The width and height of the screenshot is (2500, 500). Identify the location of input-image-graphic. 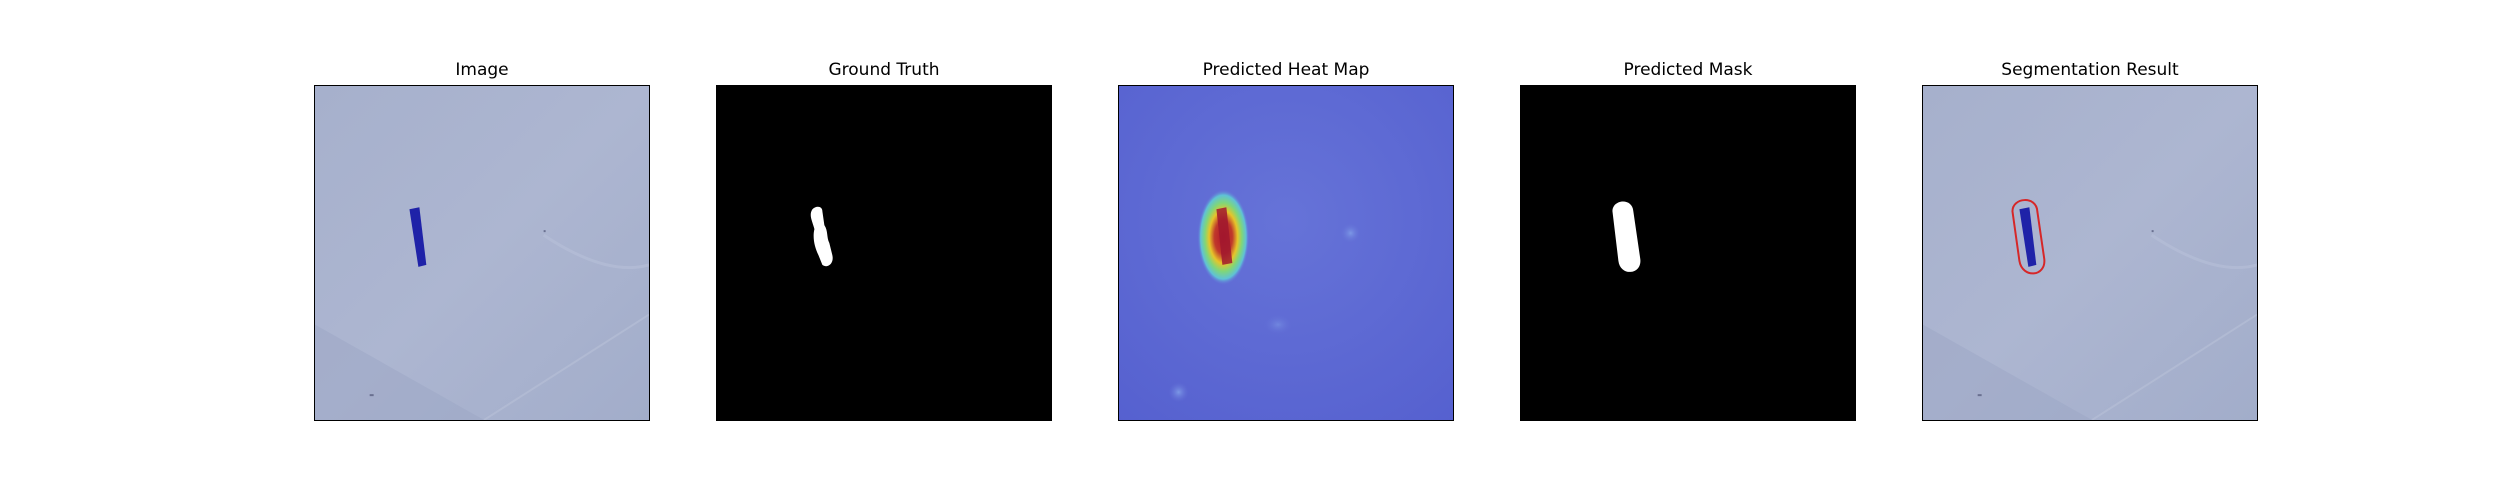
(482, 253).